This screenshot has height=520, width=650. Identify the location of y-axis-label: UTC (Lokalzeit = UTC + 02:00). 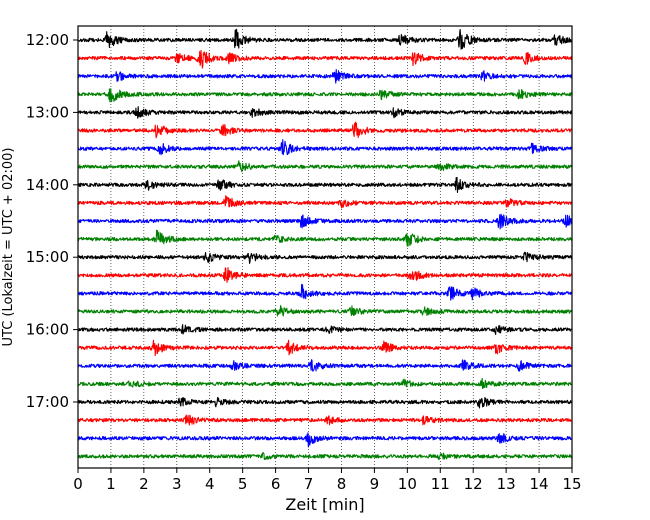
(8, 247).